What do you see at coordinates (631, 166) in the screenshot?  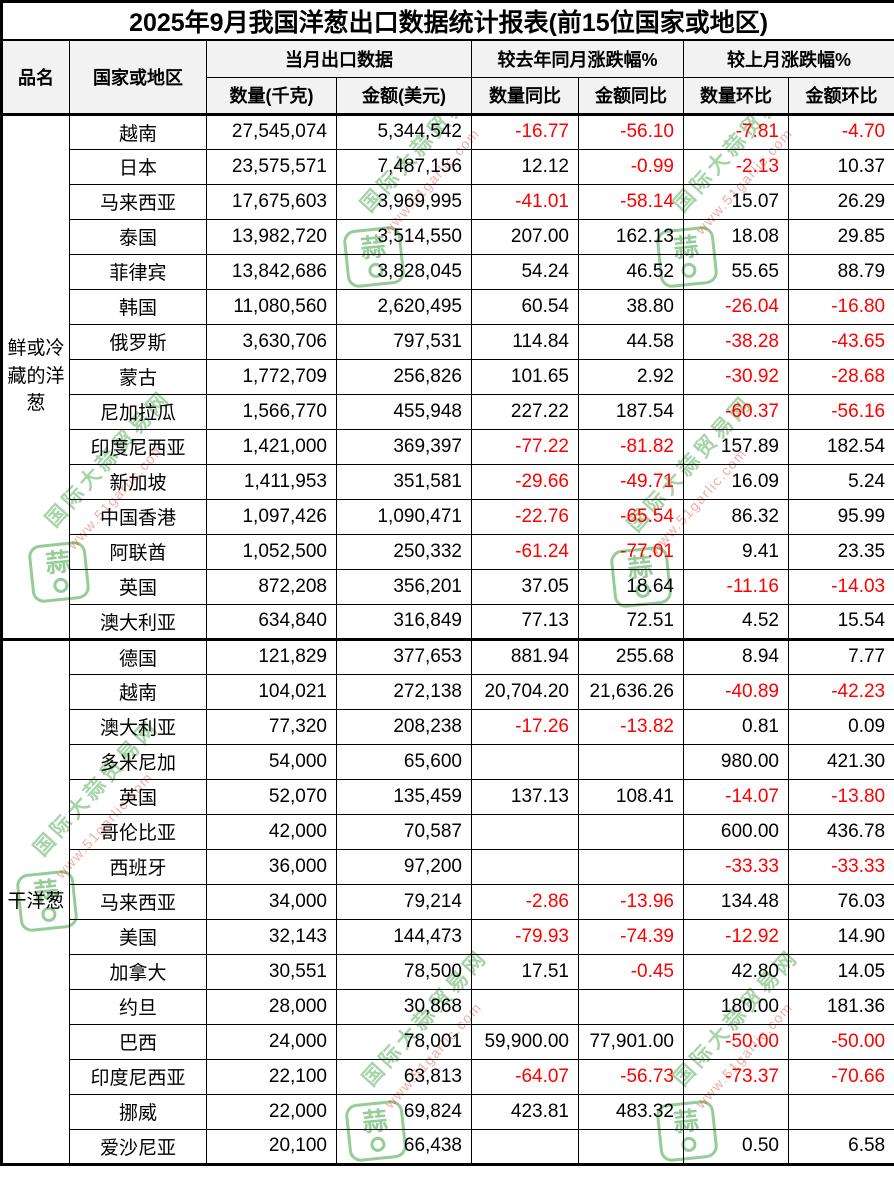 I see `amount-yoy-cell: -0.99` at bounding box center [631, 166].